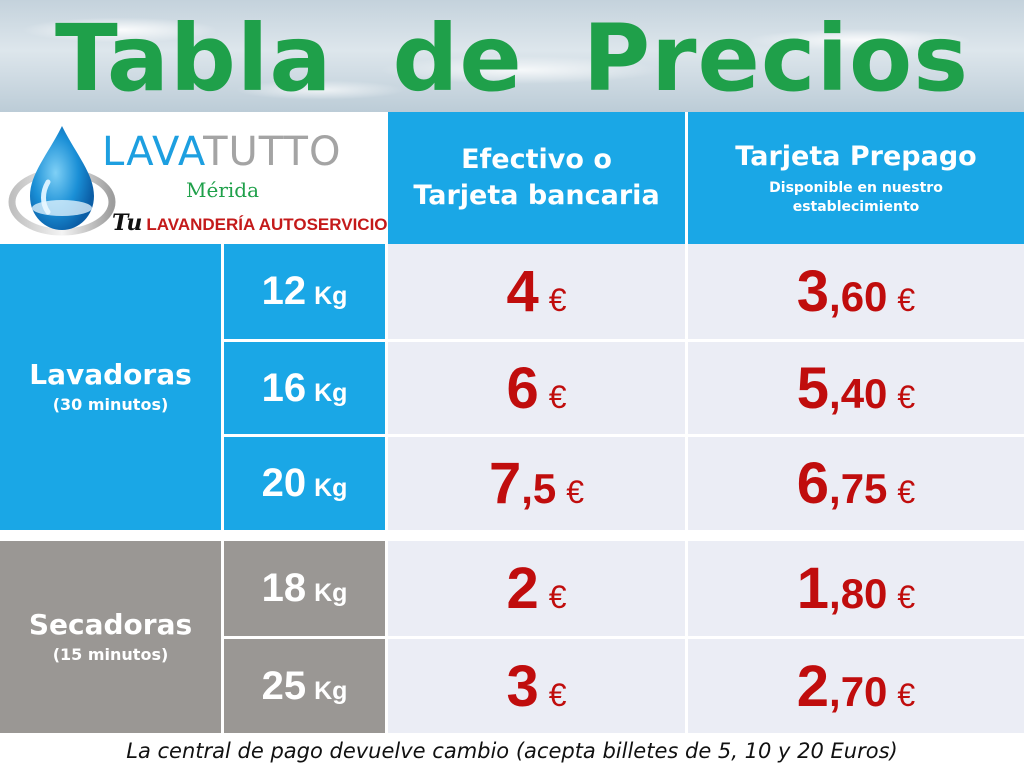  What do you see at coordinates (272, 152) in the screenshot?
I see `logo-brand-part2: TUTTO` at bounding box center [272, 152].